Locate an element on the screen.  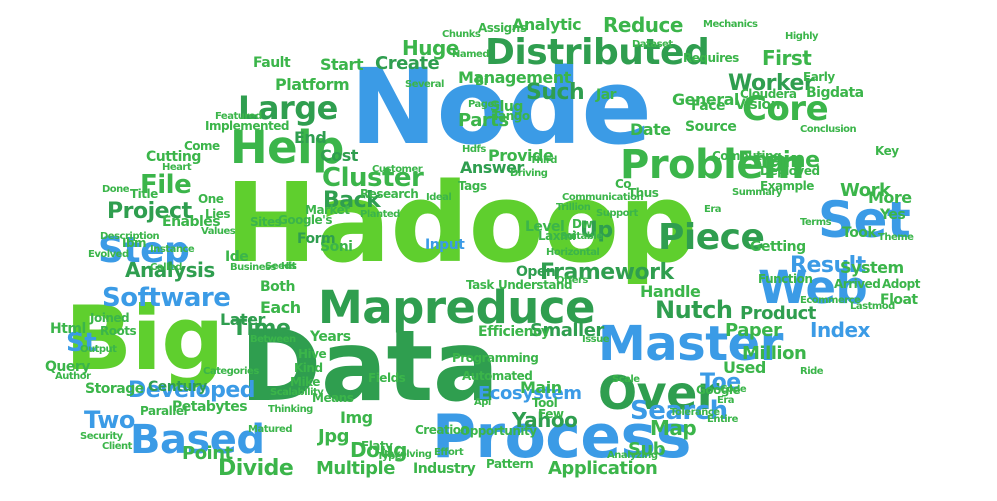
word-getting: Getting is located at coordinates (778, 247).